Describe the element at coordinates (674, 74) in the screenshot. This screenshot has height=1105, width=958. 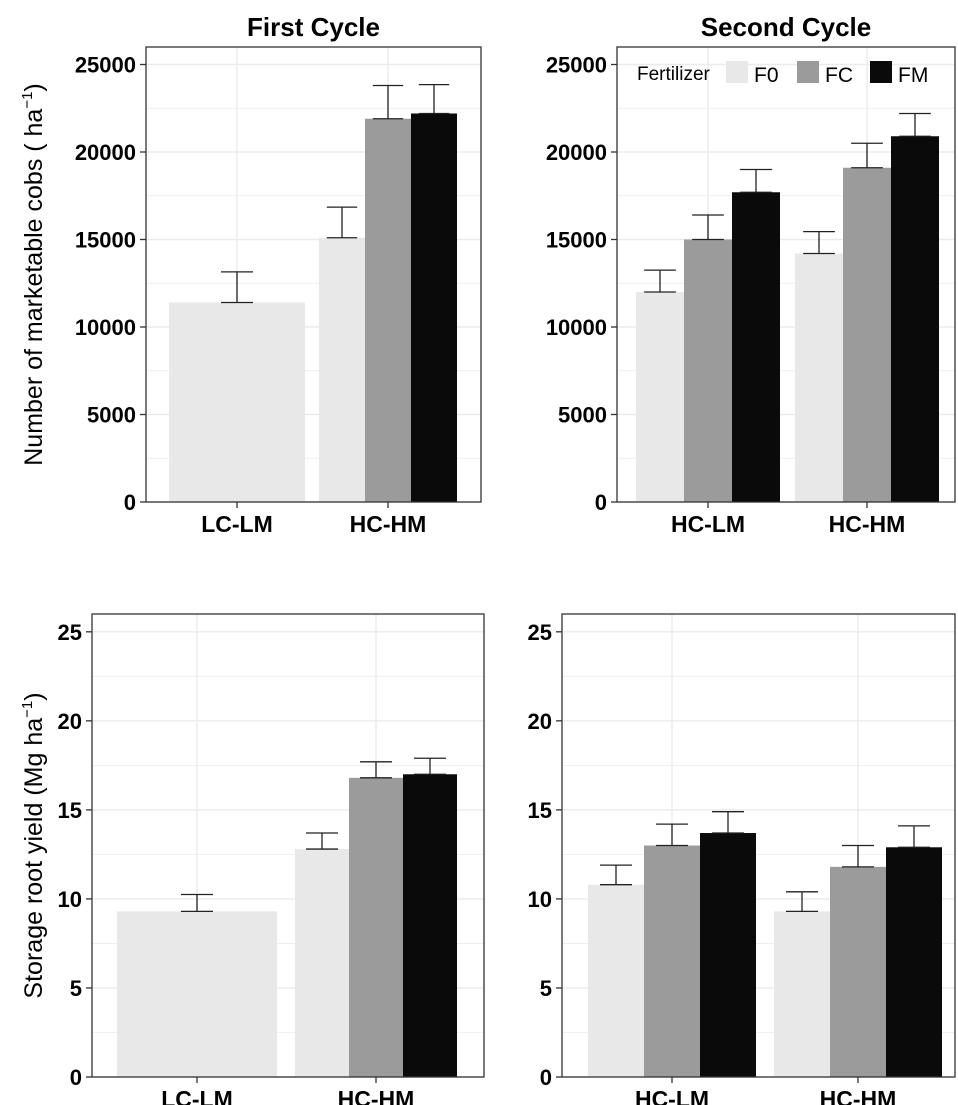
I see `legend-title: Fertilizer` at that location.